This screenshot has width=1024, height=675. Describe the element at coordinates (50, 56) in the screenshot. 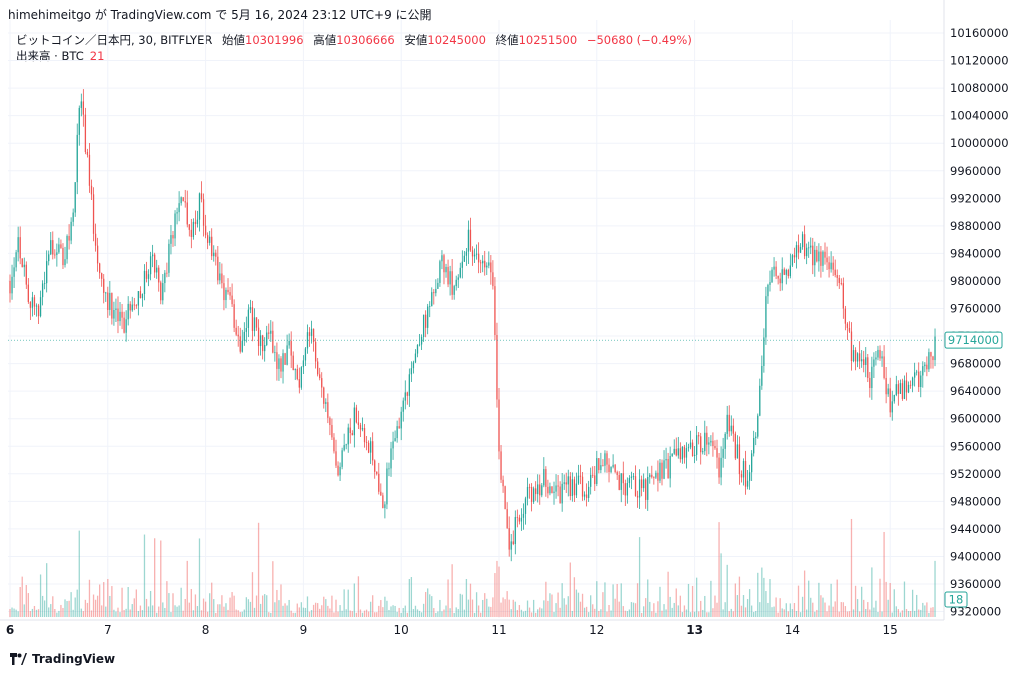

I see `volume-label: 出来高 · BTC` at that location.